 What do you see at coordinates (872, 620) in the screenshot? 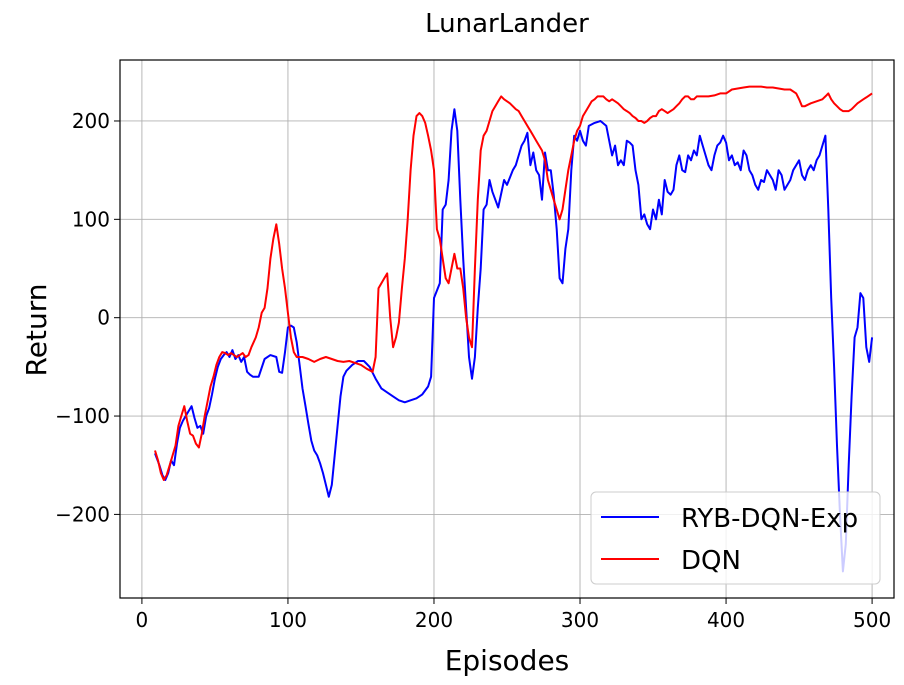
I see `x-tick-label: 500` at bounding box center [872, 620].